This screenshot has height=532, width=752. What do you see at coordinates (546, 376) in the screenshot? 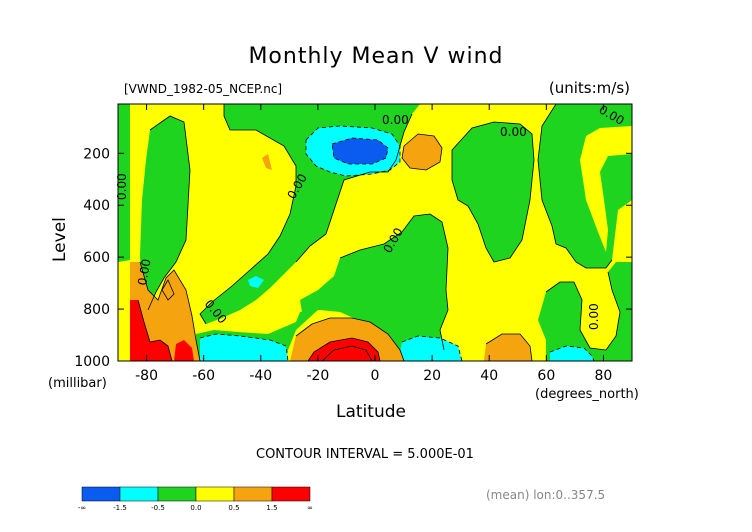
I see `x-tick-label: 60` at bounding box center [546, 376].